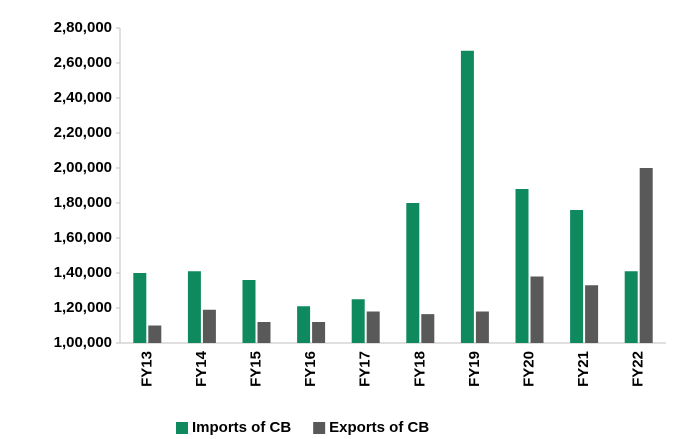 The height and width of the screenshot is (439, 678). I want to click on y-tick-label: 1,20,000, so click(83, 307).